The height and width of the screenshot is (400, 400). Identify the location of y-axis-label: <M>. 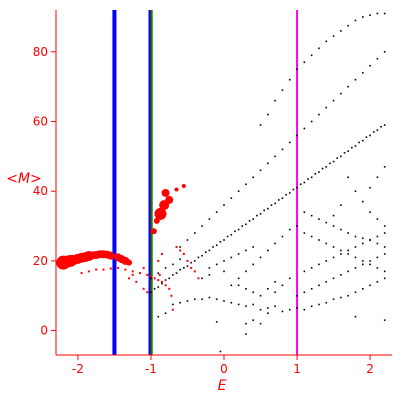
(24, 179).